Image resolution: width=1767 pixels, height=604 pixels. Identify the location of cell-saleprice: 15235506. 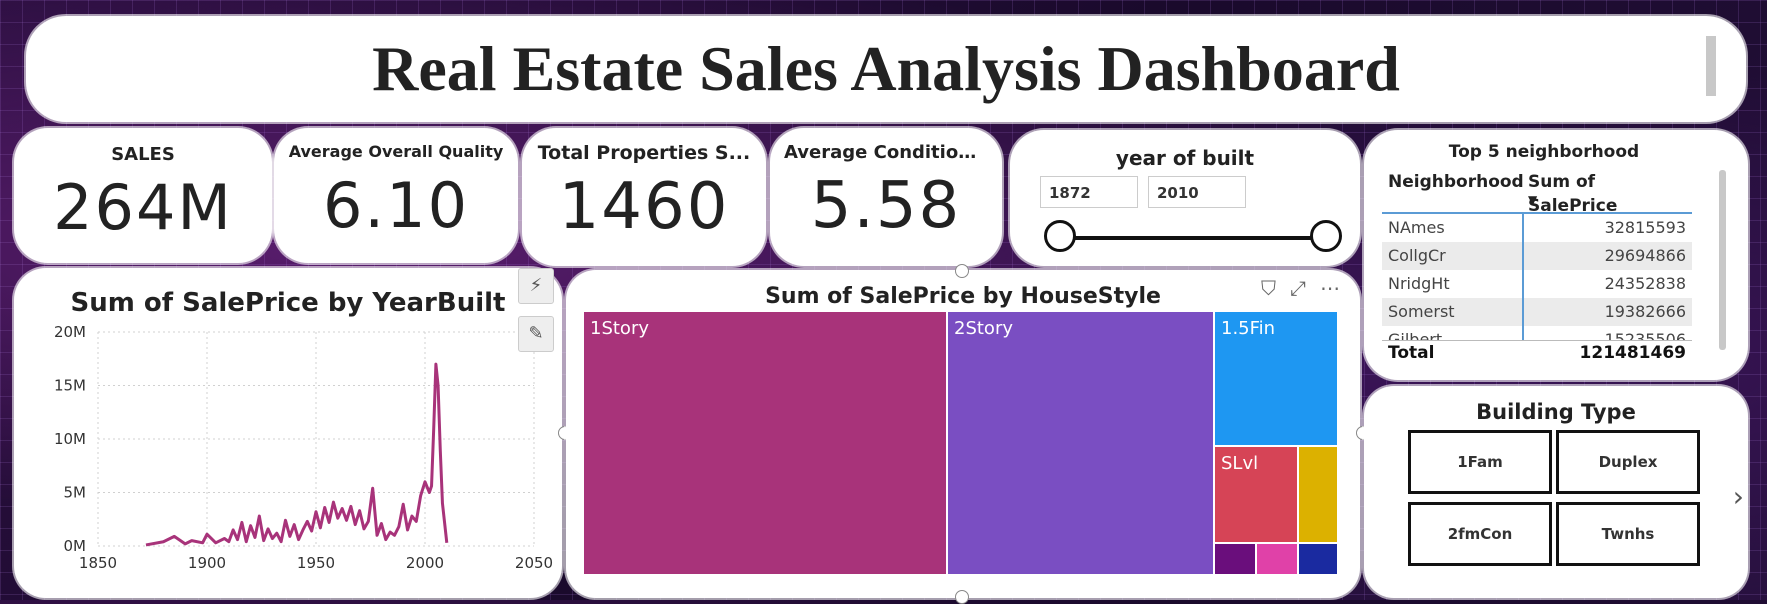
(1607, 333).